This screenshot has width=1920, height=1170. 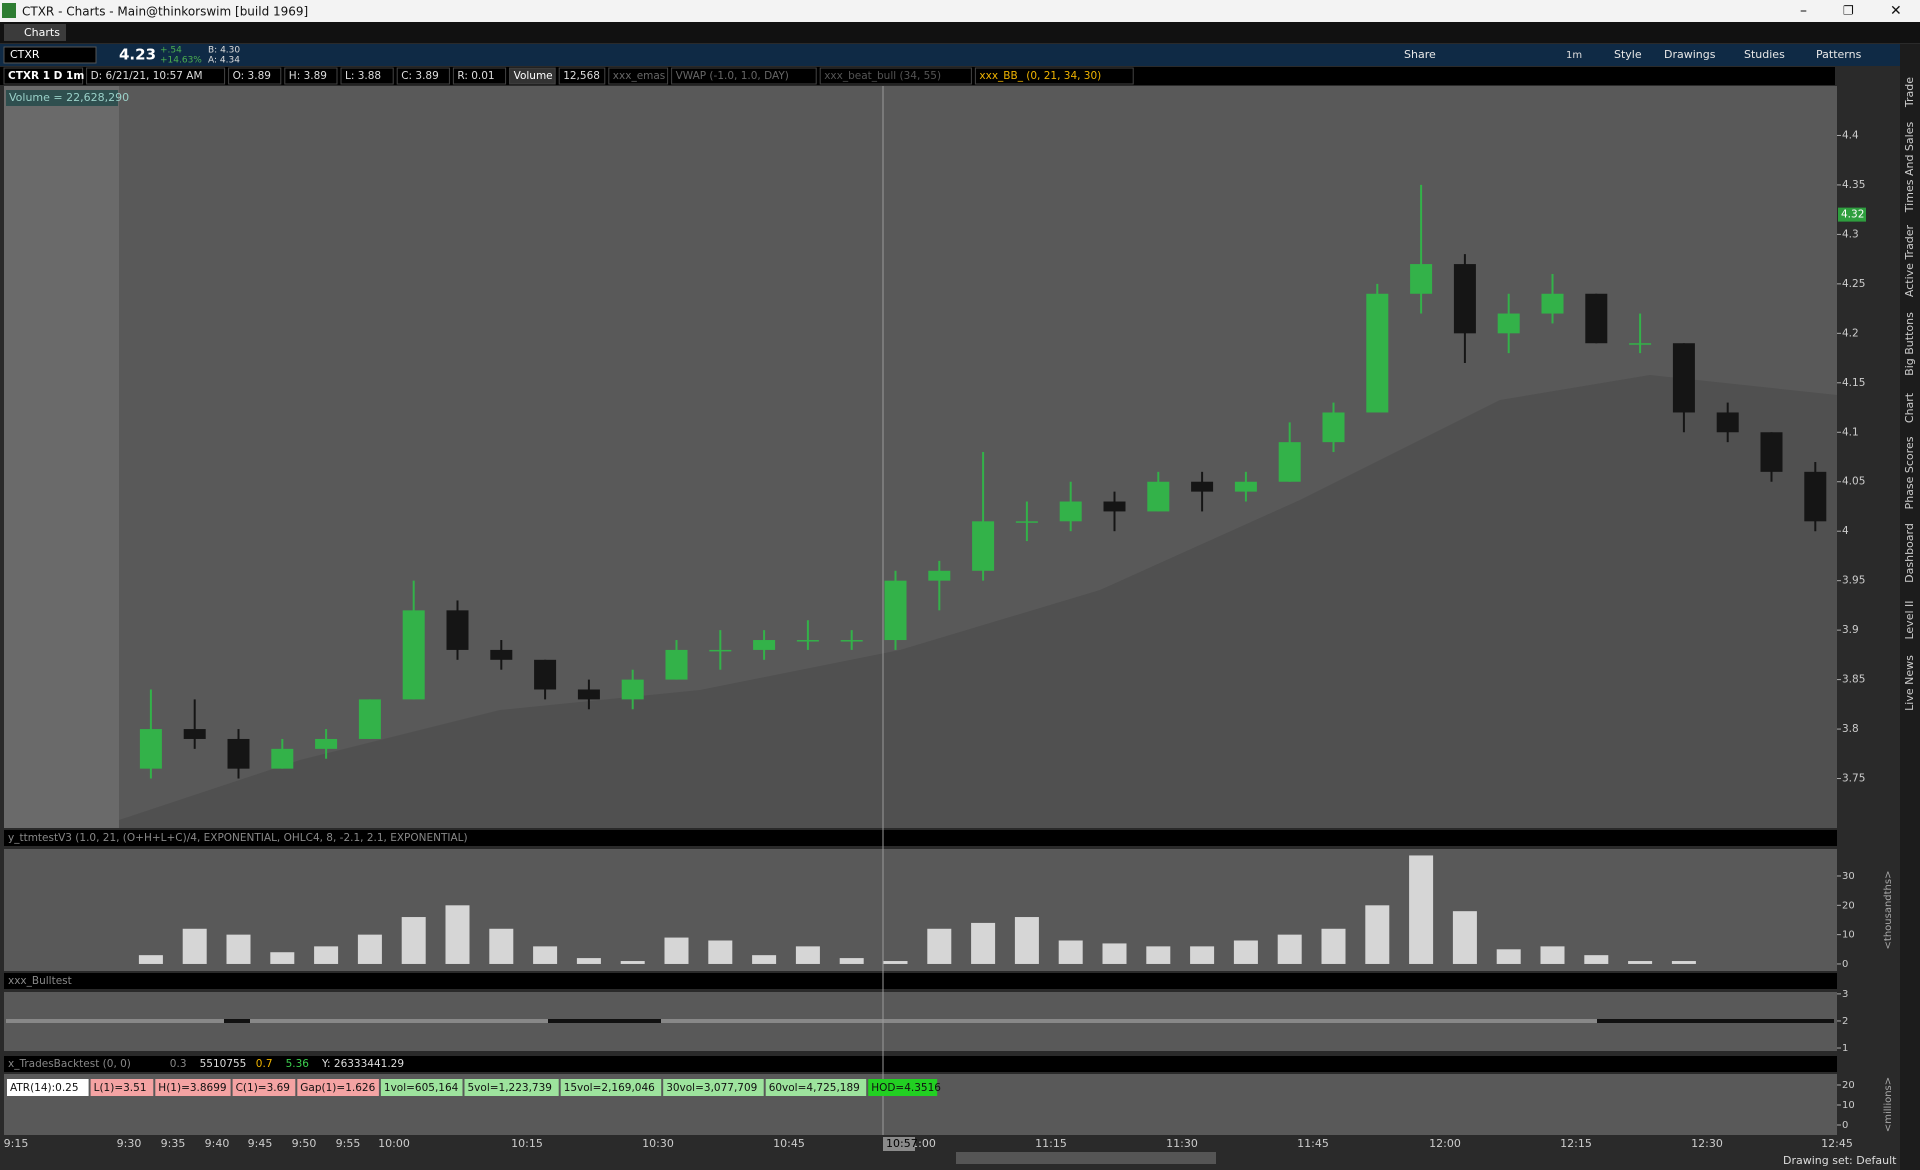 What do you see at coordinates (1909, 344) in the screenshot?
I see `side-tab: Big Buttons` at bounding box center [1909, 344].